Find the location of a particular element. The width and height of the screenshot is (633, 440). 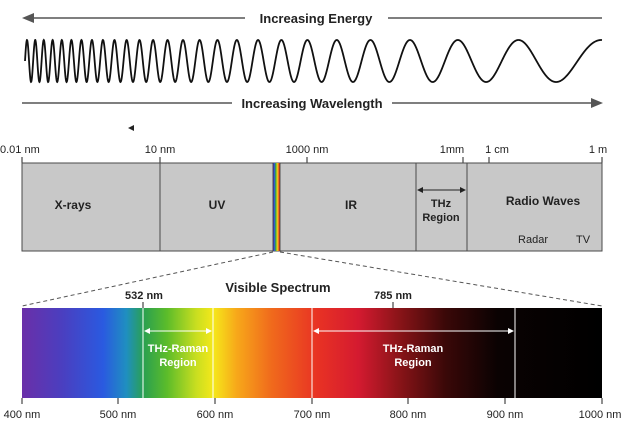

visible-tick-label: 400 nm is located at coordinates (22, 415).